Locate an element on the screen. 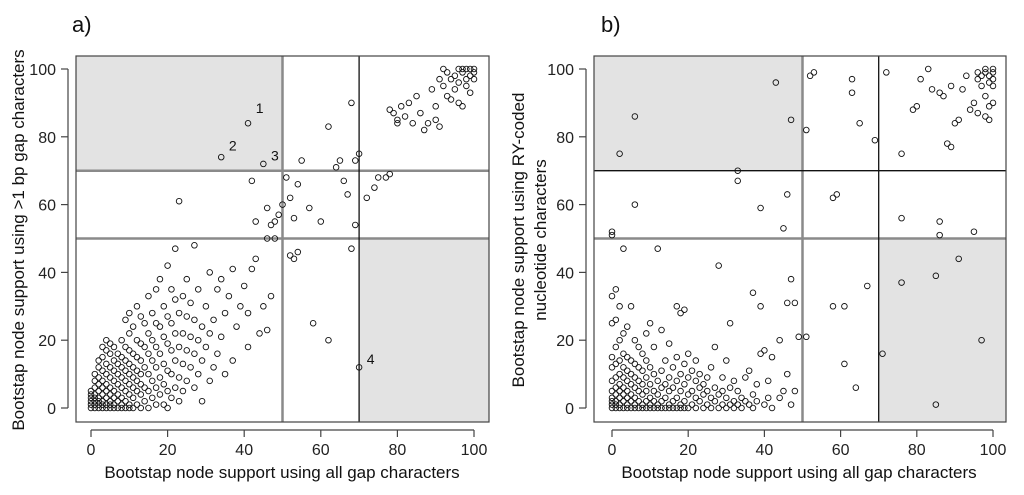 The width and height of the screenshot is (1024, 495). panel-a-annotation-2: 2 is located at coordinates (233, 145).